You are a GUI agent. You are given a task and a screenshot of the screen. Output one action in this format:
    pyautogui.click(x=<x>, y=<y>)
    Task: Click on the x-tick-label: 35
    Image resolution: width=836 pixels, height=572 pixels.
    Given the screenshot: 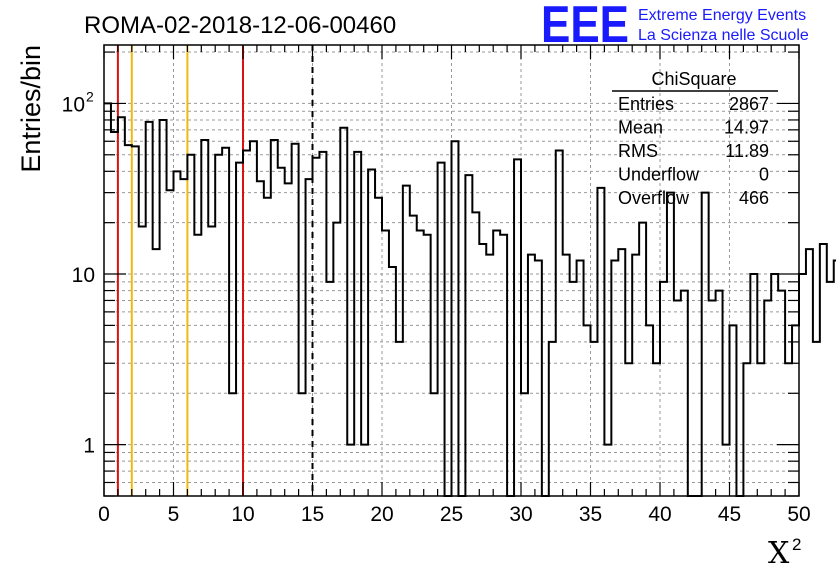 What is the action you would take?
    pyautogui.click(x=590, y=514)
    